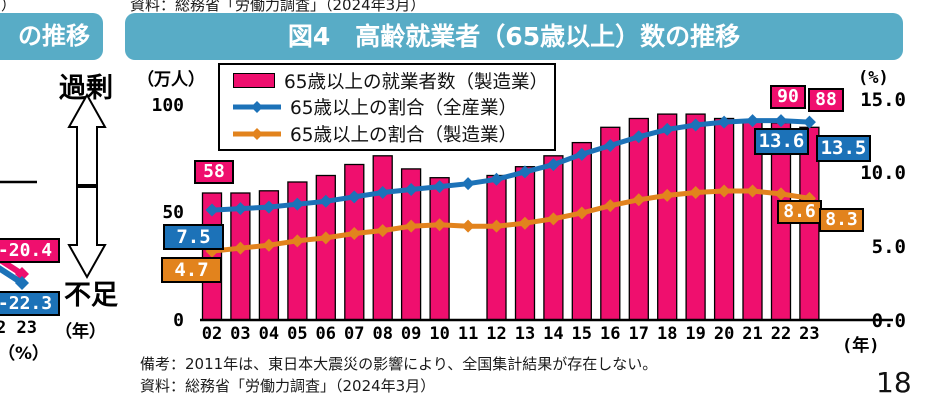 This screenshot has height=408, width=925. What do you see at coordinates (610, 223) in the screenshot?
I see `bar-2016` at bounding box center [610, 223].